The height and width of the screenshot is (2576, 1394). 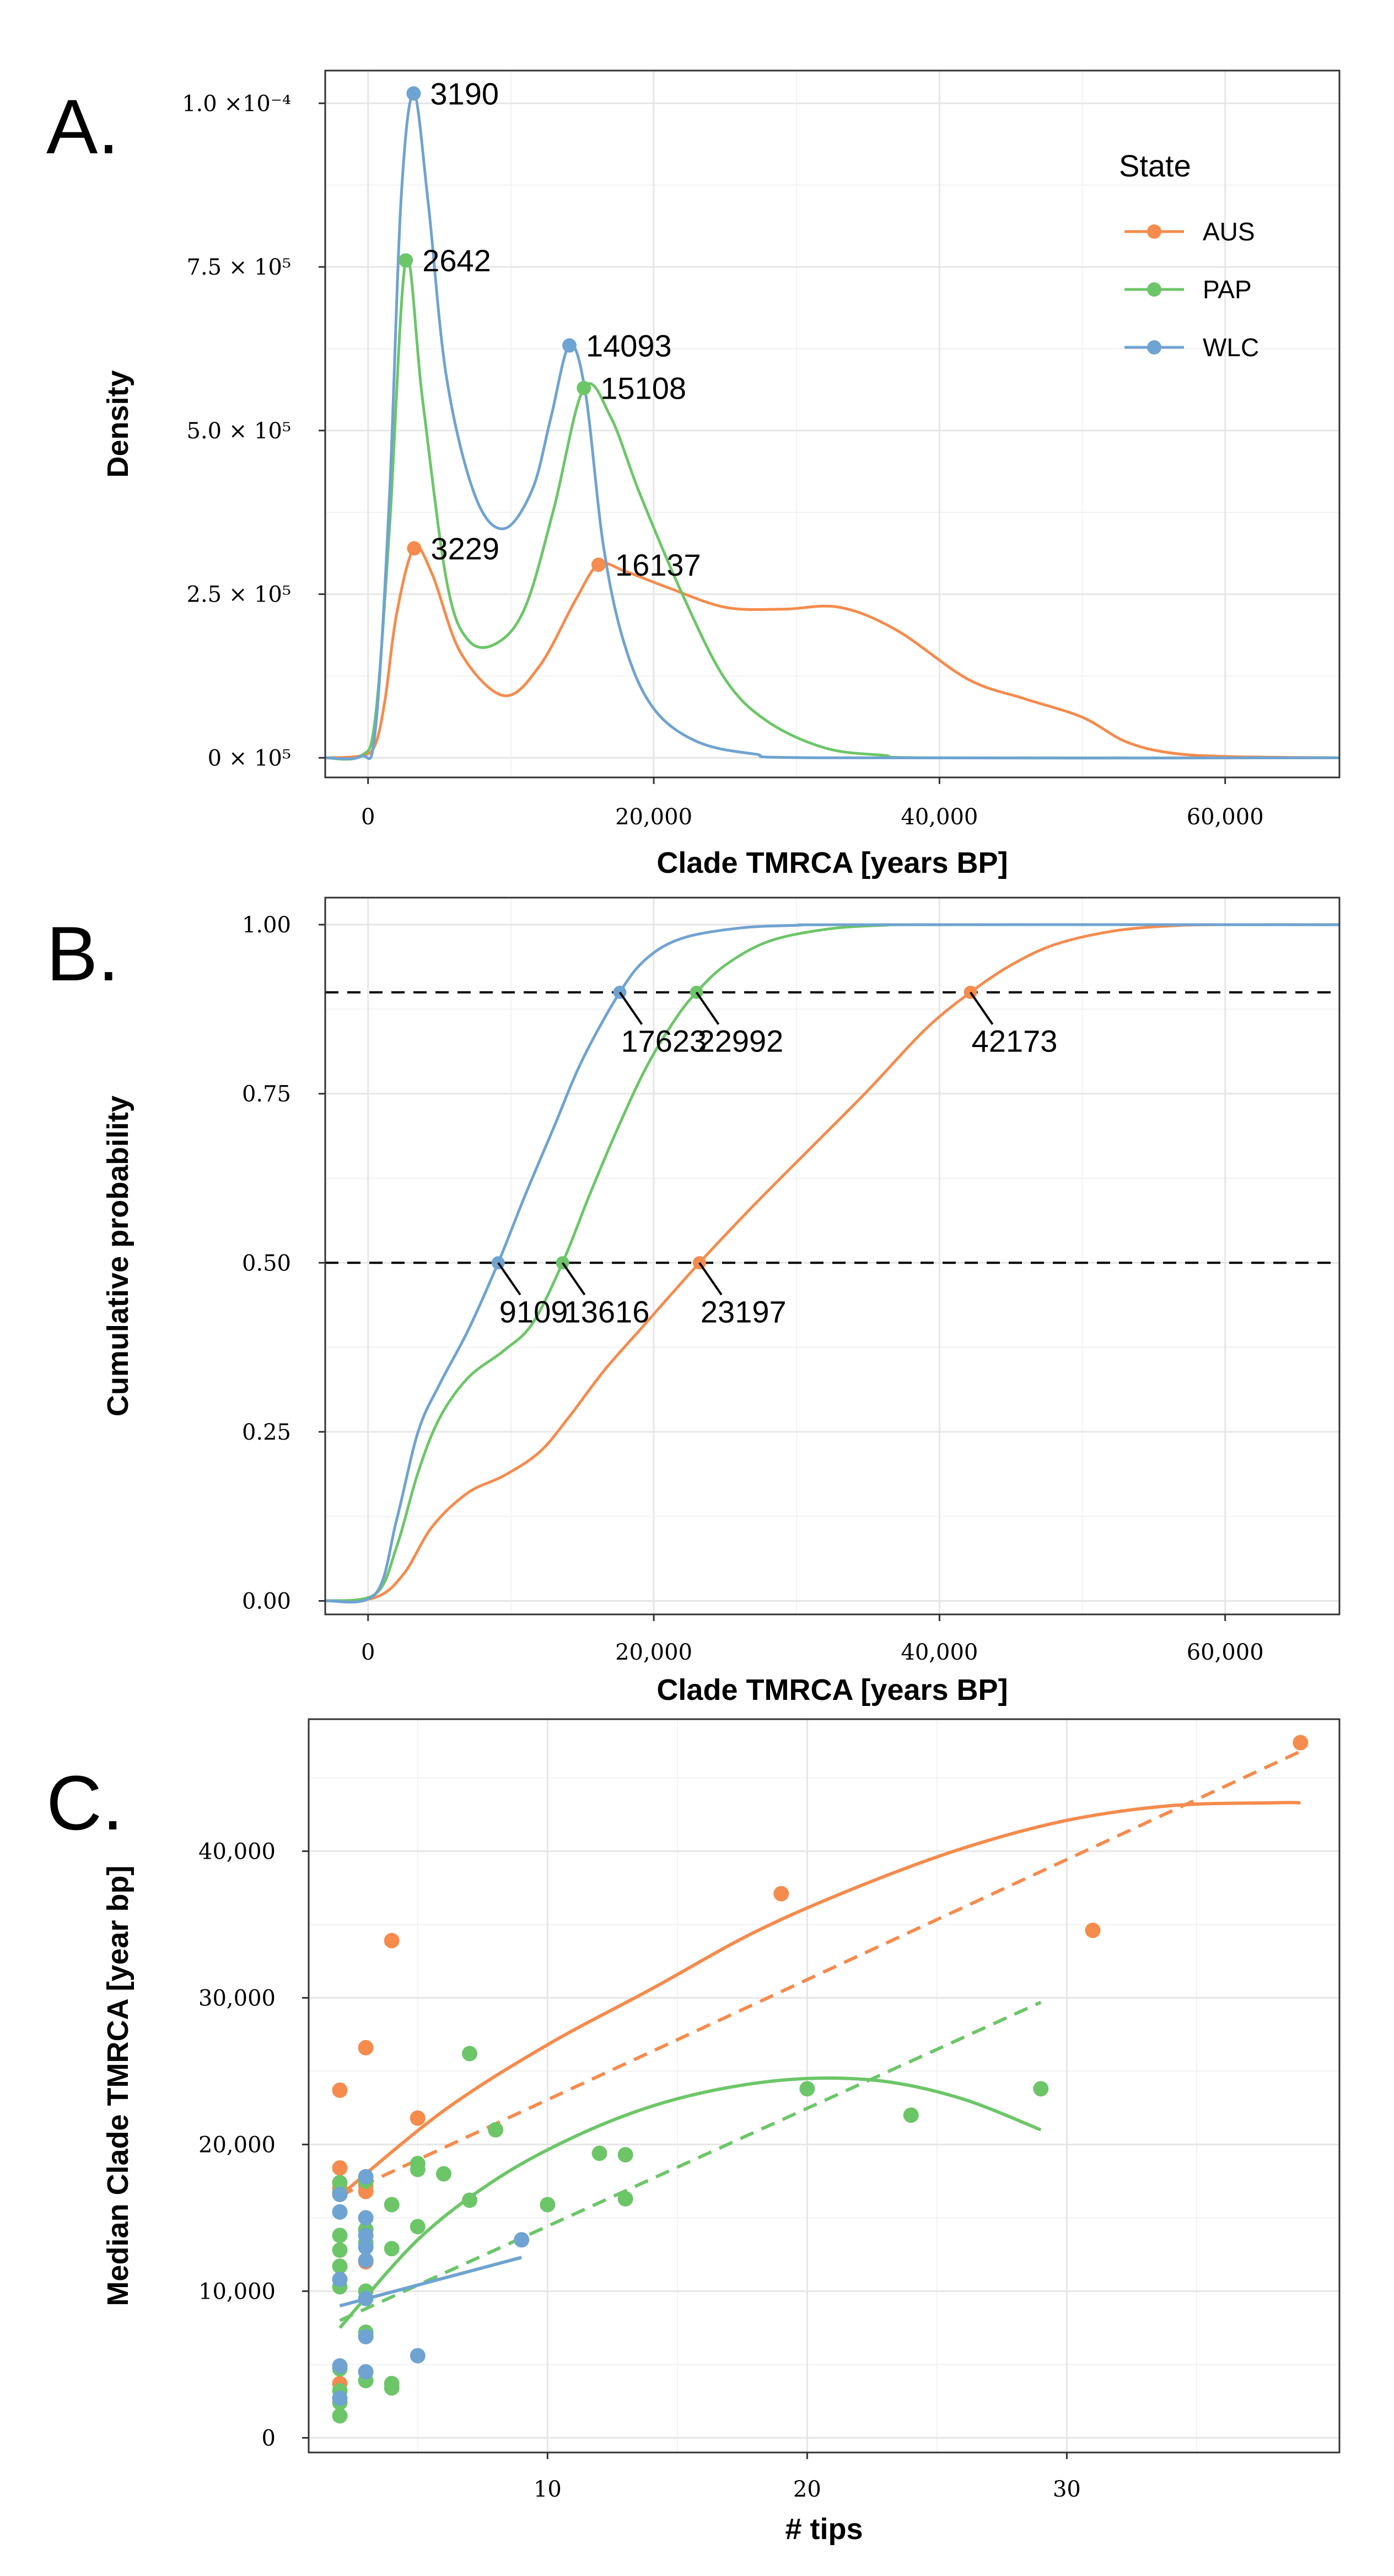 What do you see at coordinates (824, 2529) in the screenshot?
I see `x-axis-title: # tips` at bounding box center [824, 2529].